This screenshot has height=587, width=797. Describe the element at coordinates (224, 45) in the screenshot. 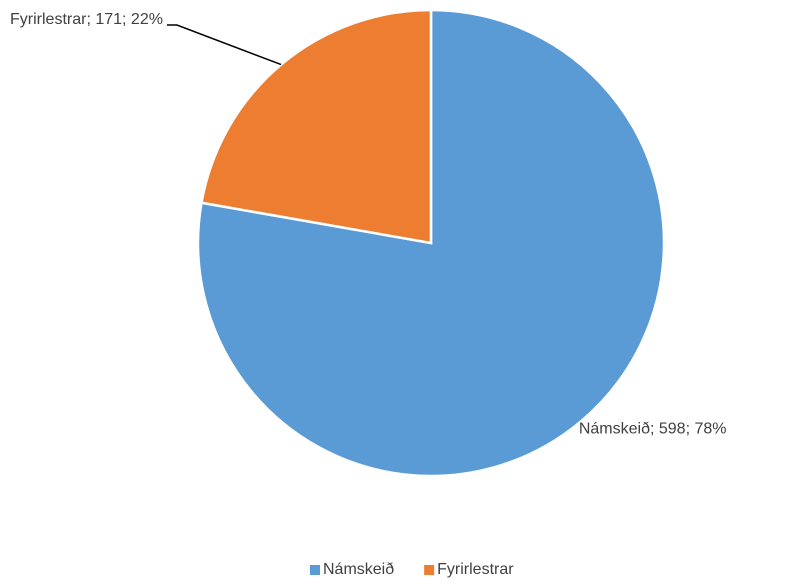

I see `leader-line` at that location.